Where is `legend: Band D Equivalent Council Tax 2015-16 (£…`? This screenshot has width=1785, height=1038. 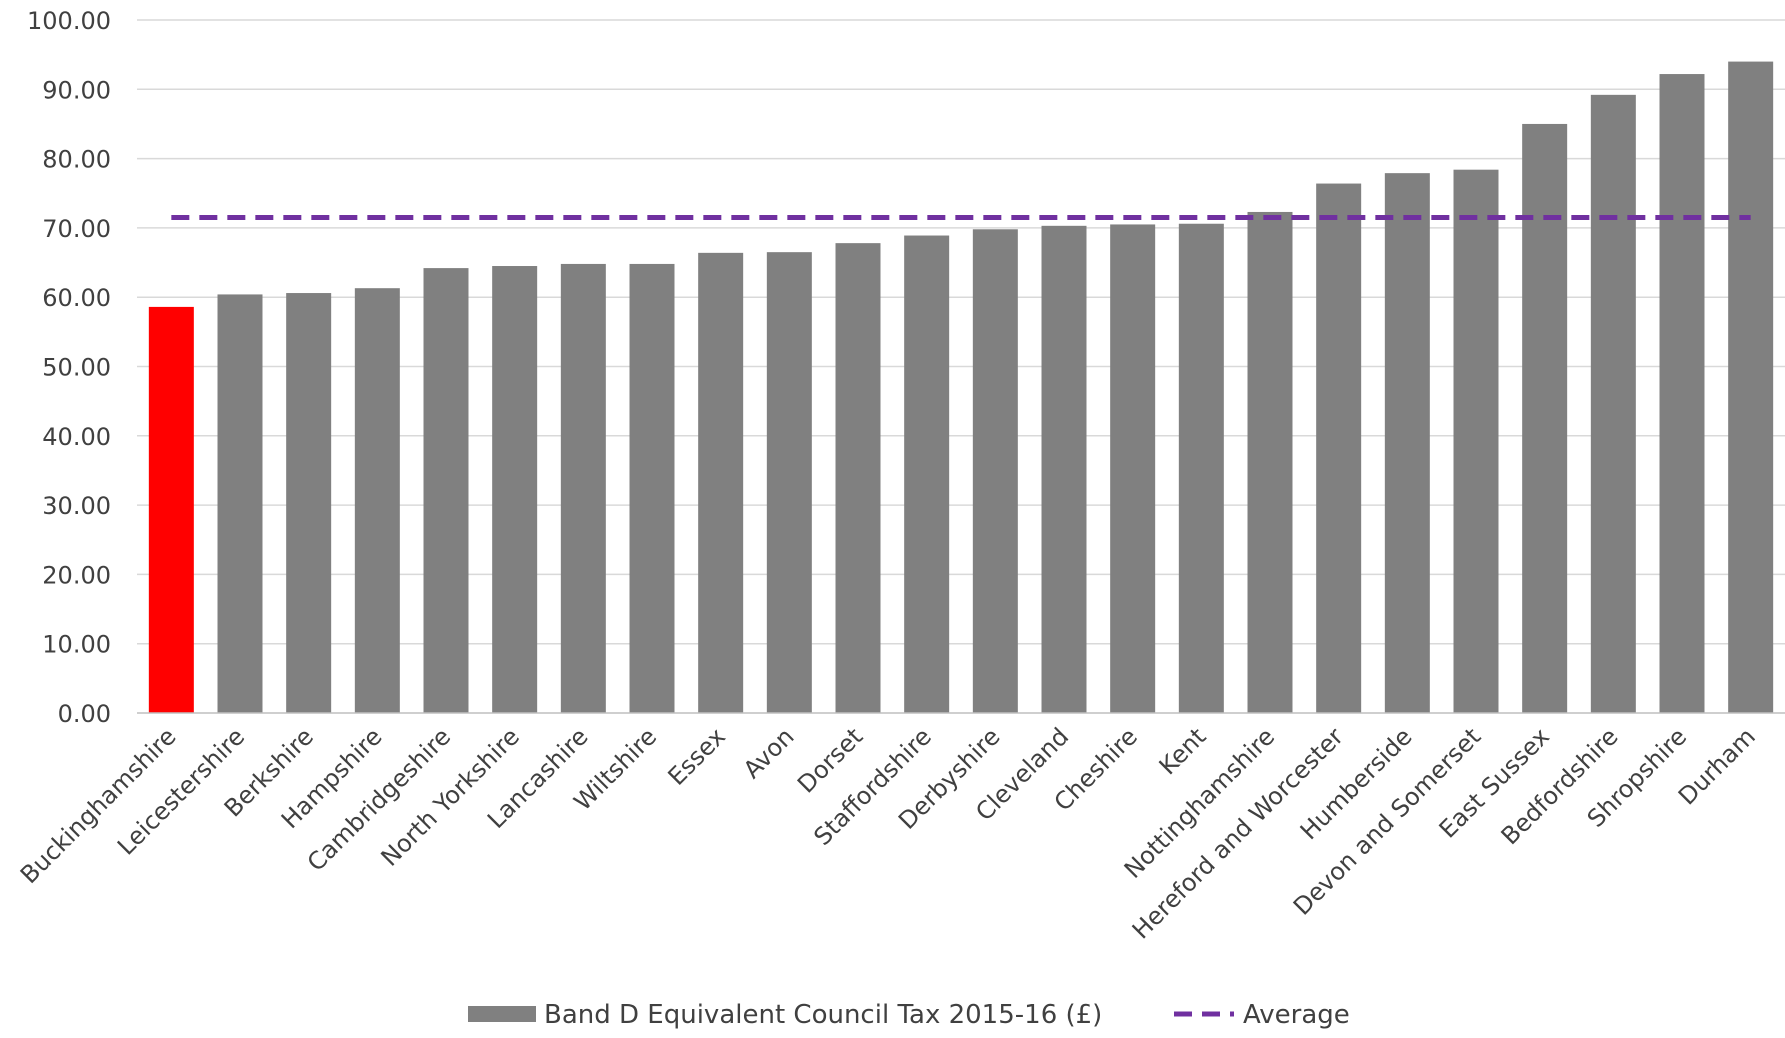
legend: Band D Equivalent Council Tax 2015-16 (£… is located at coordinates (909, 1015).